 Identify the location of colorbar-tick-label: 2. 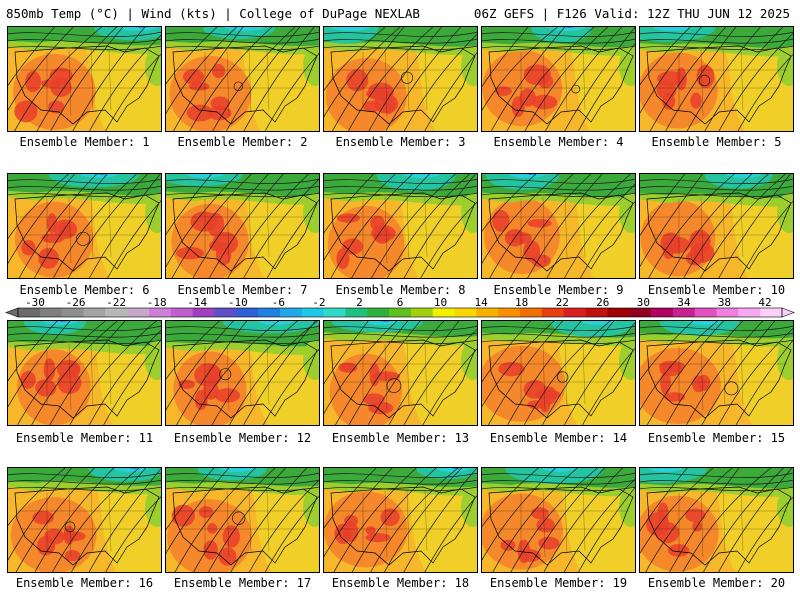
(359, 302).